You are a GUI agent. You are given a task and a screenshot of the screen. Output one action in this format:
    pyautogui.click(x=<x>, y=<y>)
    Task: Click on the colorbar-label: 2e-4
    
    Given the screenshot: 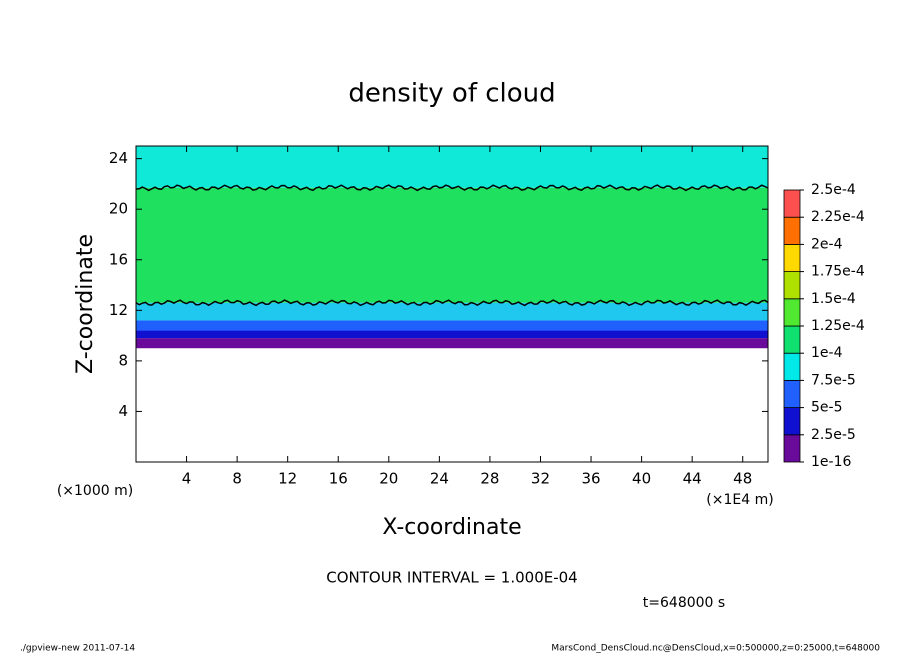 What is the action you would take?
    pyautogui.click(x=827, y=244)
    